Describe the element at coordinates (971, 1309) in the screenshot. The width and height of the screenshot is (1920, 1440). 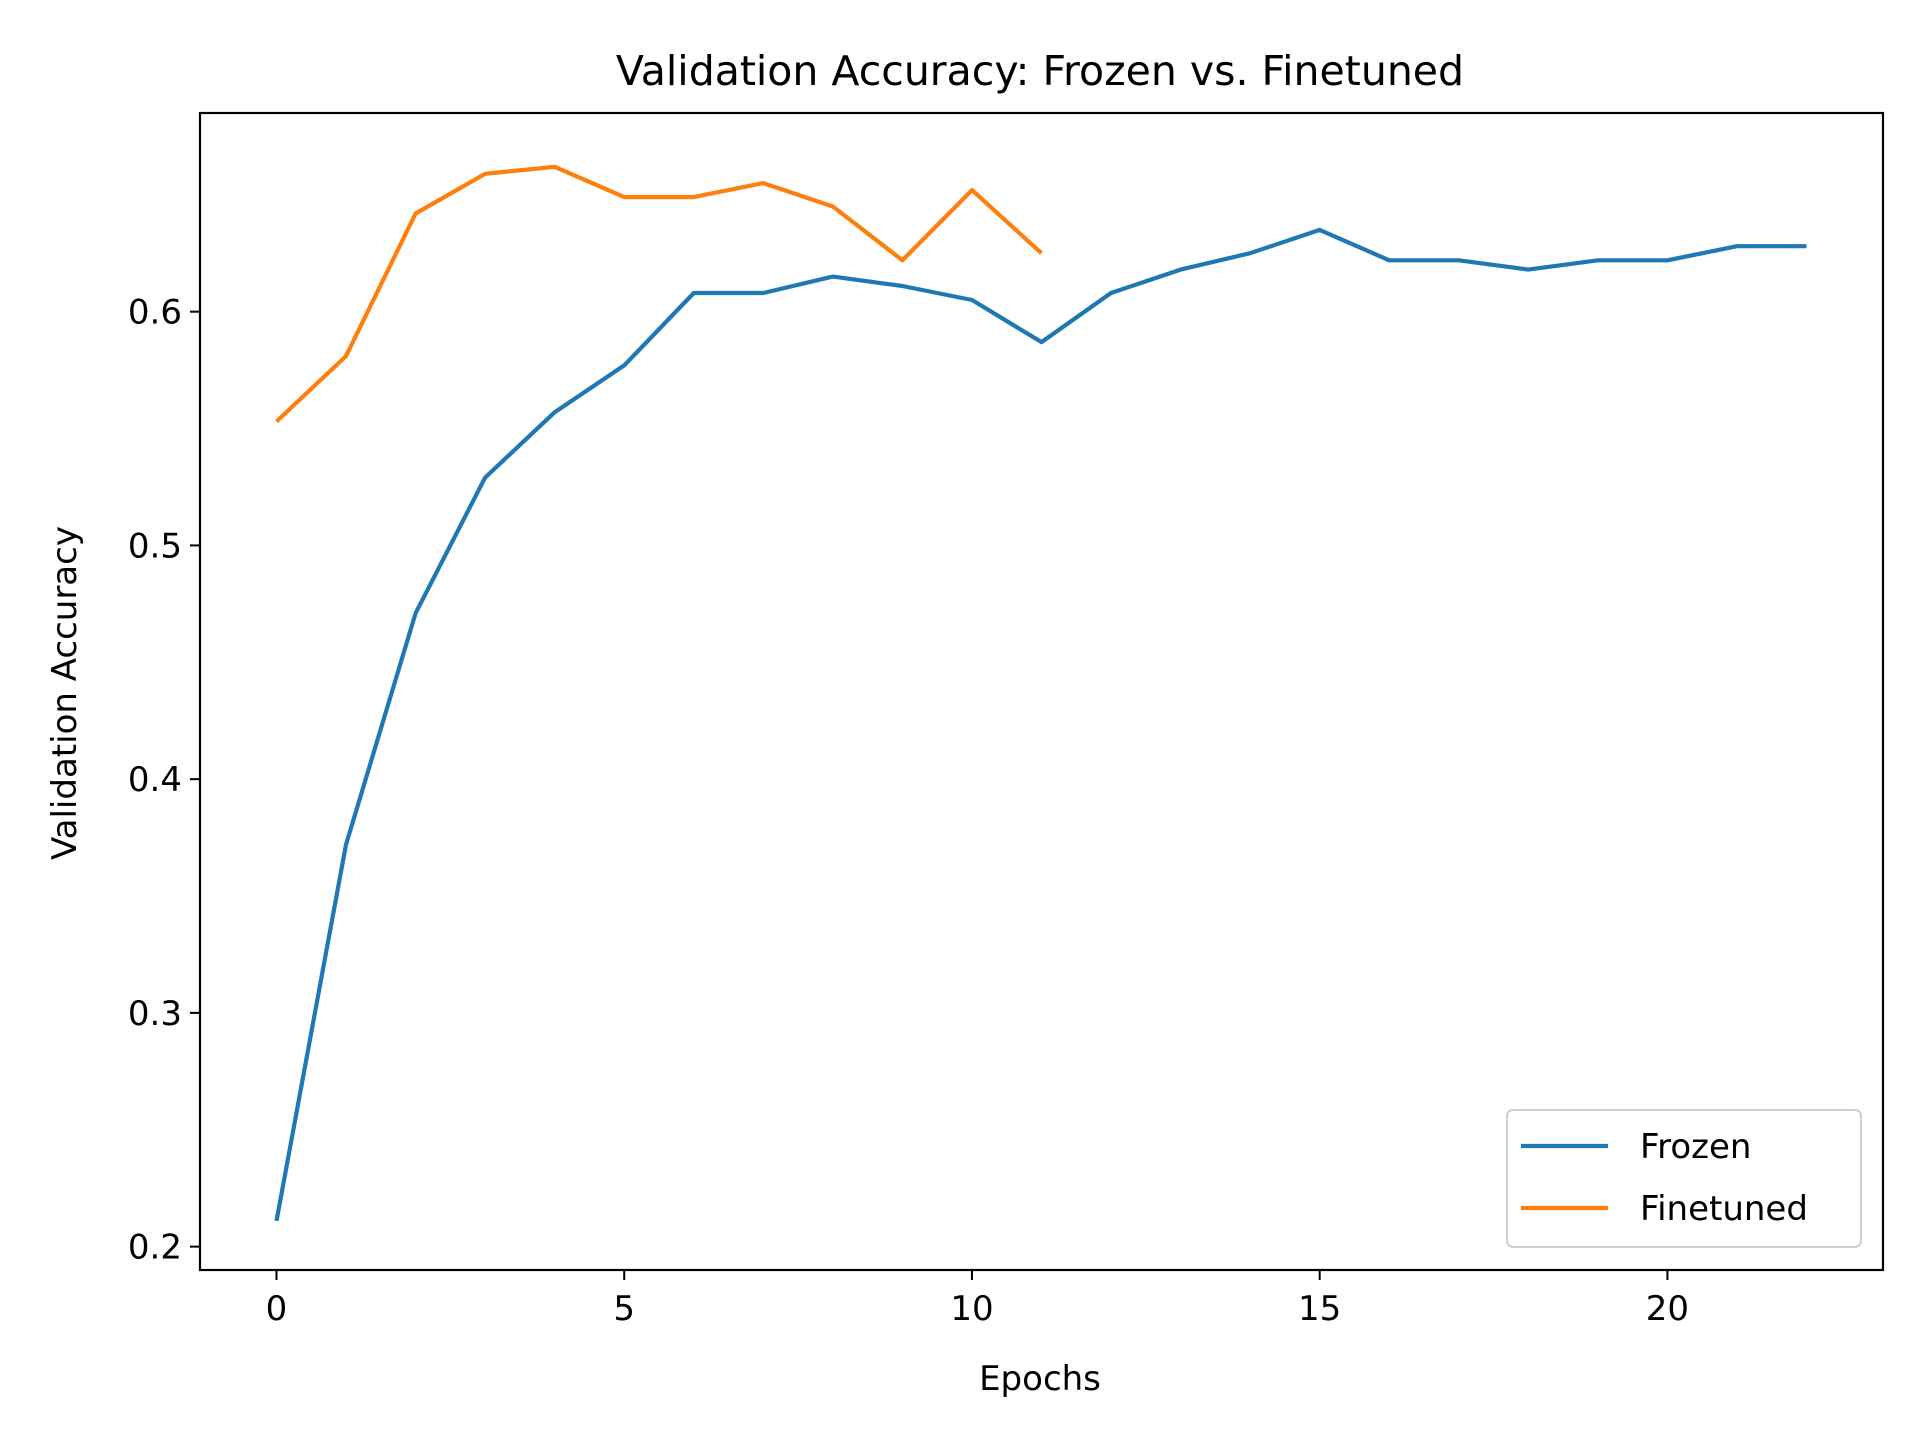
I see `x-tick-label: 10` at that location.